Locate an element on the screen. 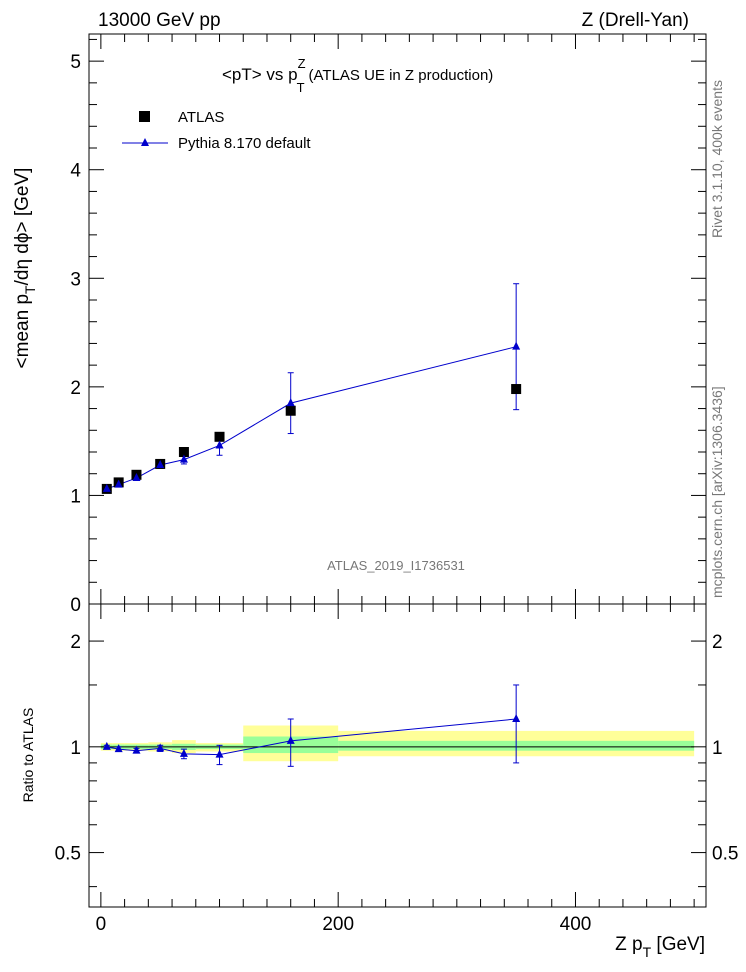 This screenshot has height=972, width=746. legend-pythia-marker is located at coordinates (145, 142).